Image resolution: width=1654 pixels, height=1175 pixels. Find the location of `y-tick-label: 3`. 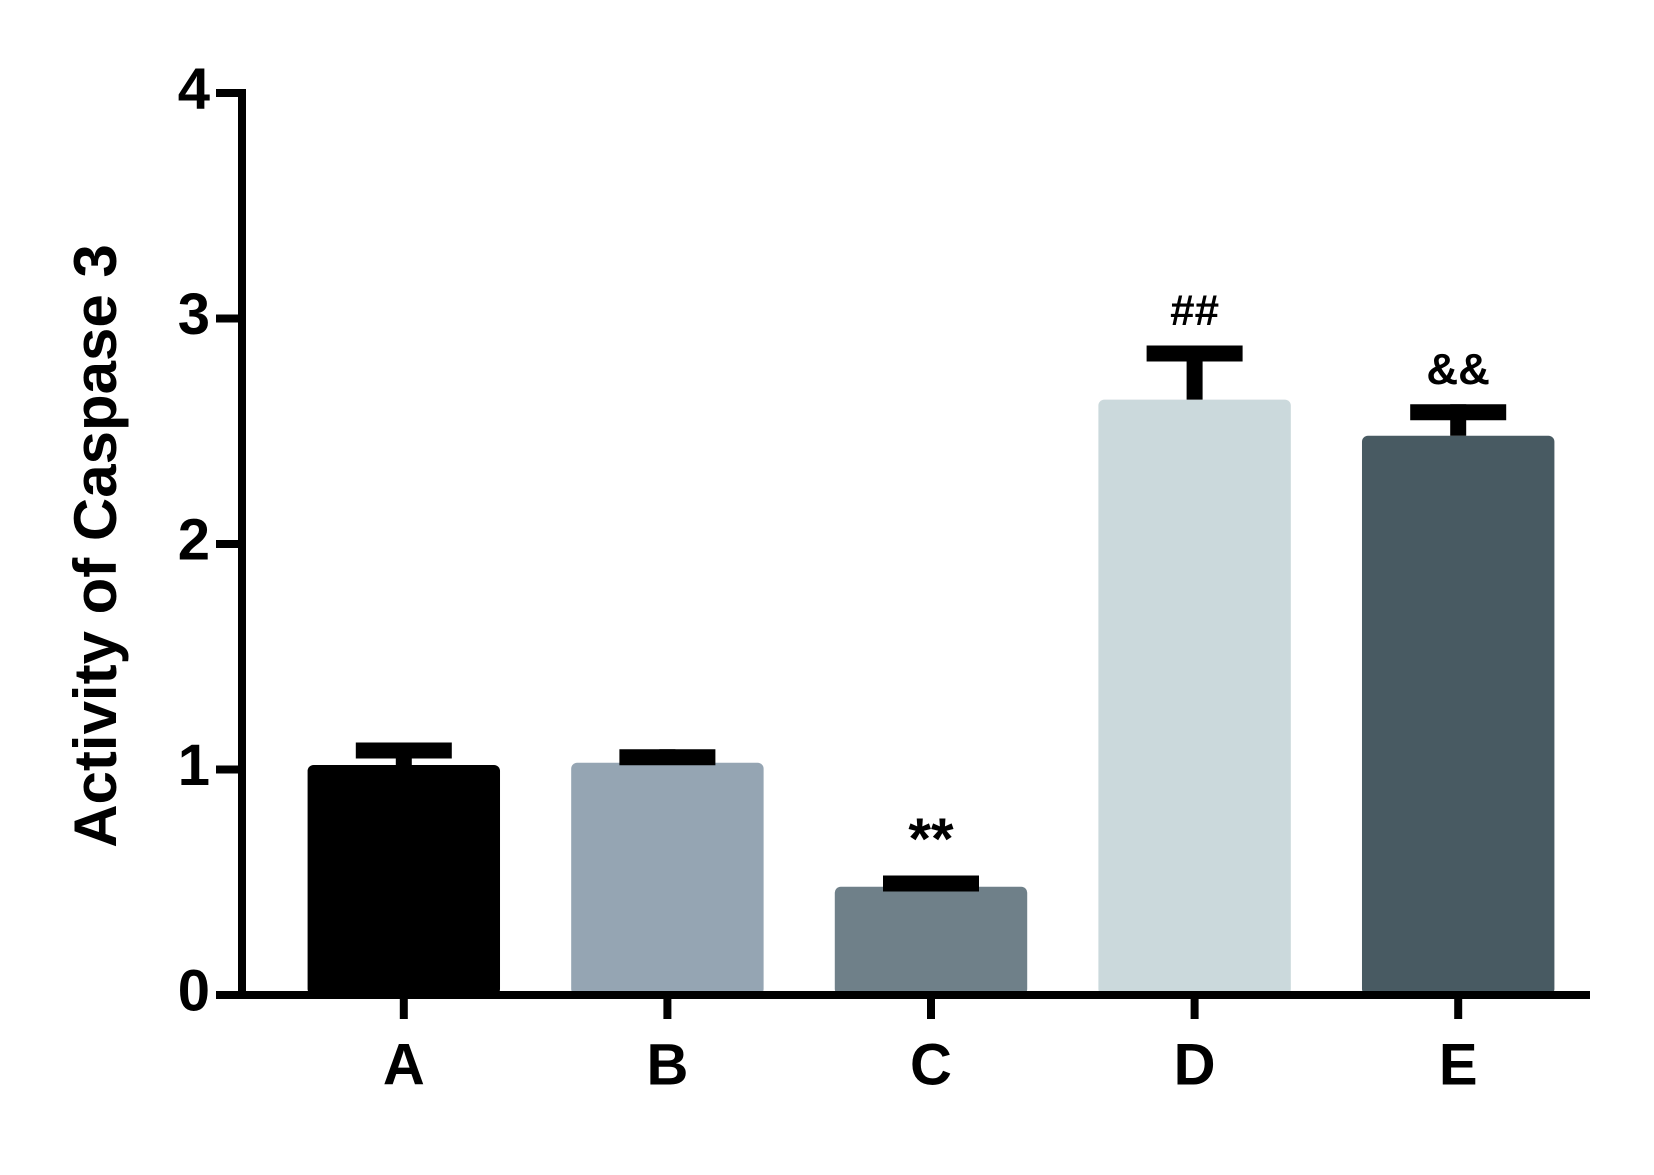

y-tick-label: 3 is located at coordinates (194, 314).